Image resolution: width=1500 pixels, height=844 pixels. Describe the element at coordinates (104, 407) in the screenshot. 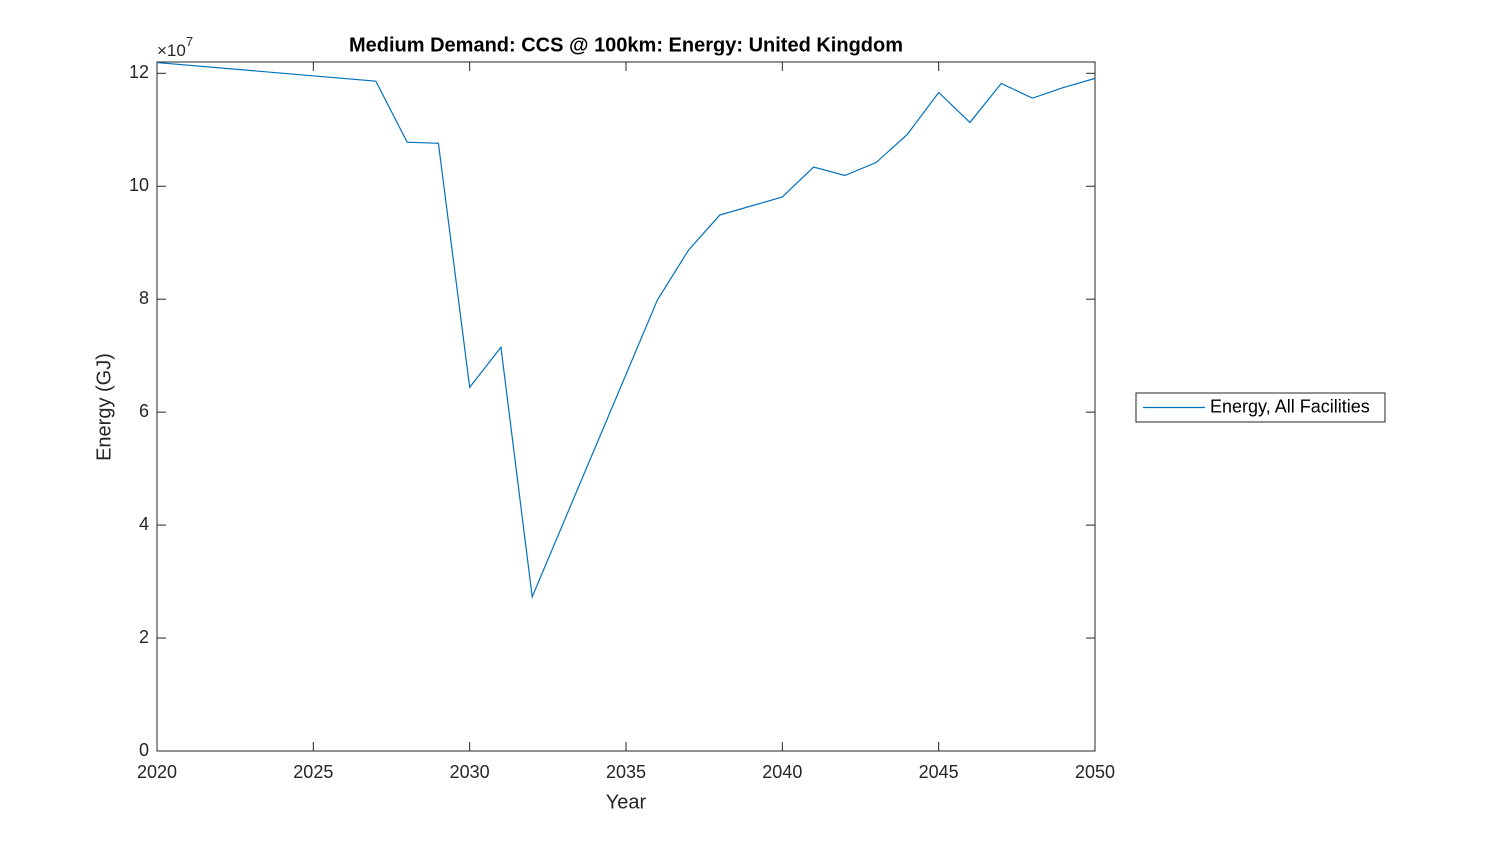

I see `y-axis-label: Energy (GJ)` at that location.